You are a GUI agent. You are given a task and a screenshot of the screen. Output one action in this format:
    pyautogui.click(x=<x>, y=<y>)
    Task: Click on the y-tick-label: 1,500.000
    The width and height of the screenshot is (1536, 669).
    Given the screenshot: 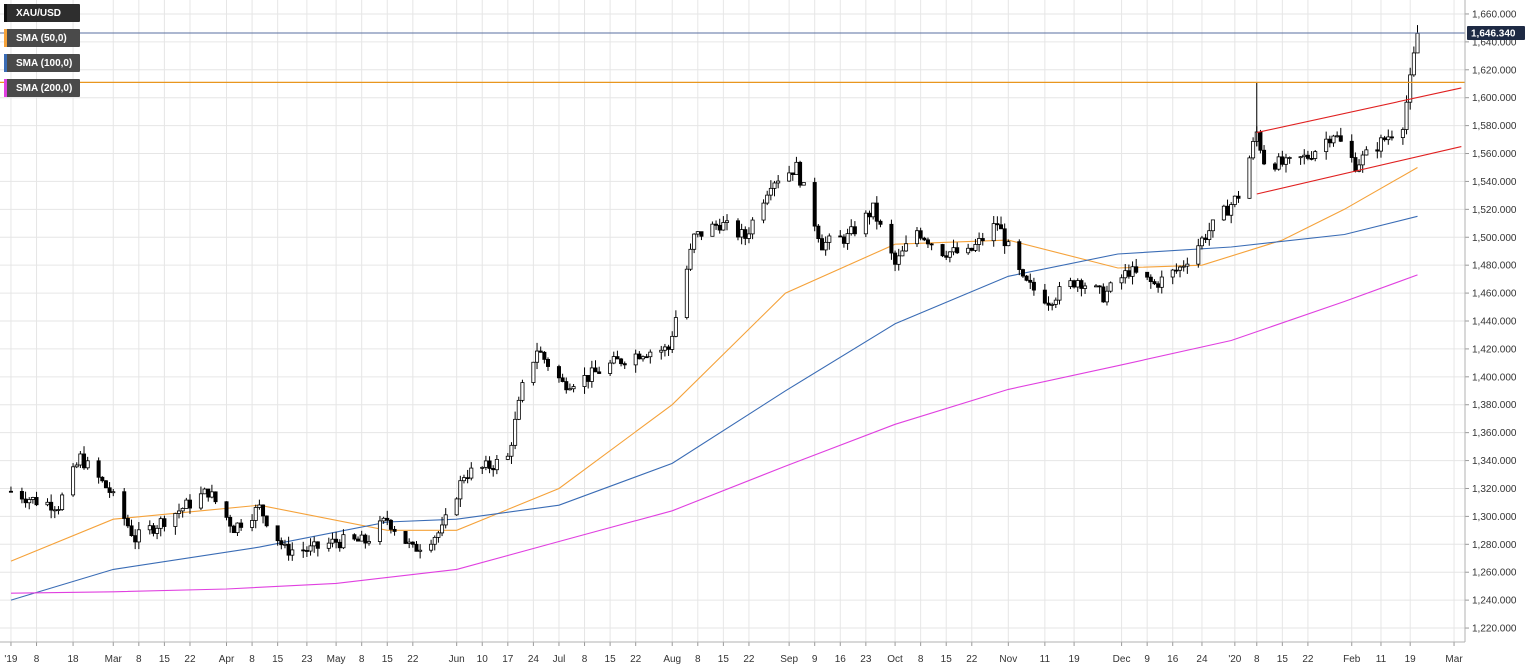 What is the action you would take?
    pyautogui.click(x=1494, y=238)
    